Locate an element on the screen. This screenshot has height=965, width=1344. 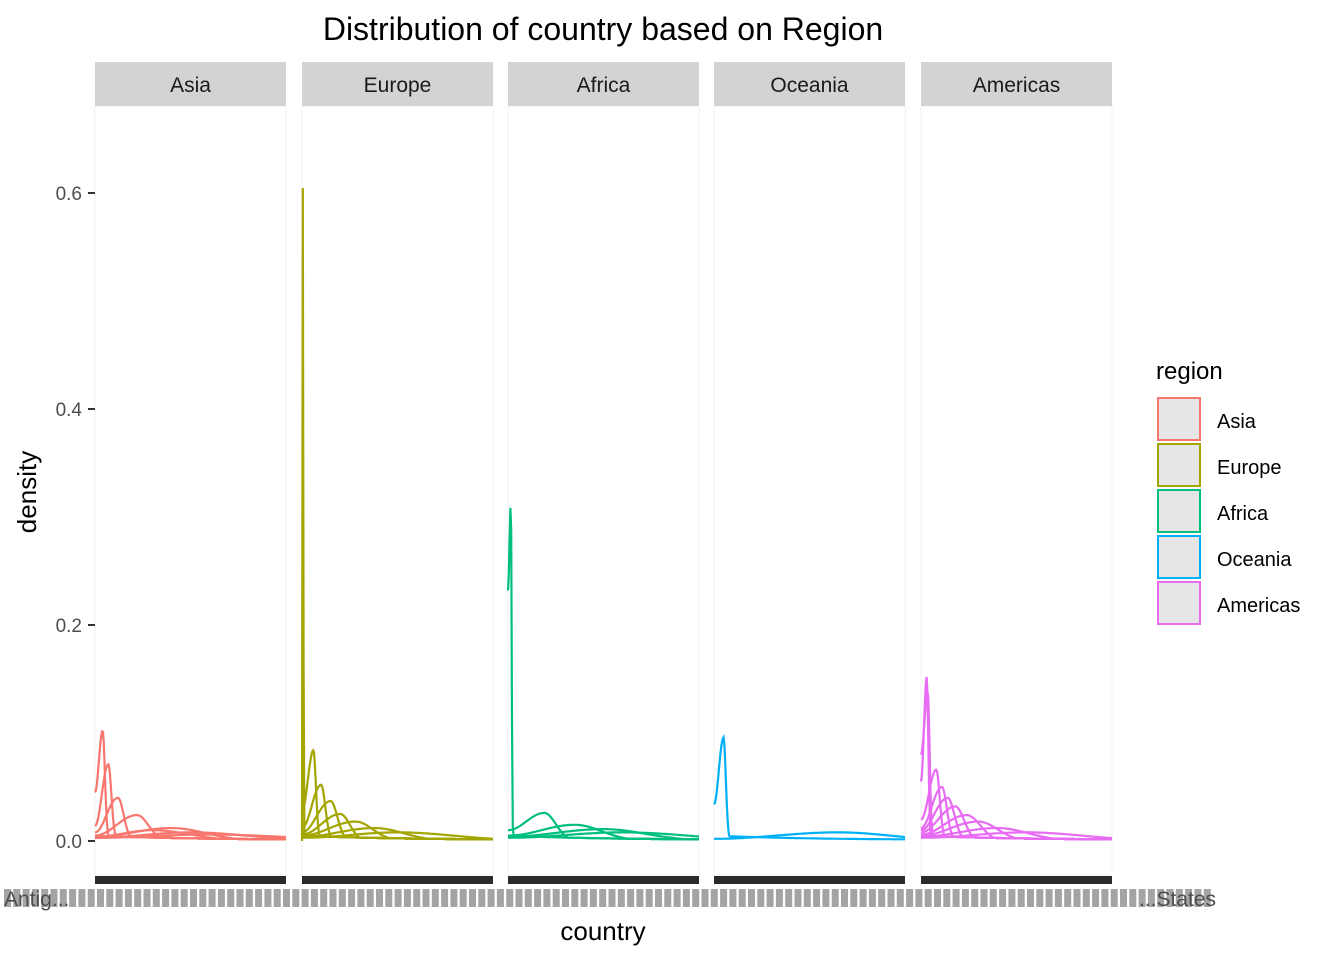
legend: region Asia Europe Africa Oceania Americas is located at coordinates (1228, 491).